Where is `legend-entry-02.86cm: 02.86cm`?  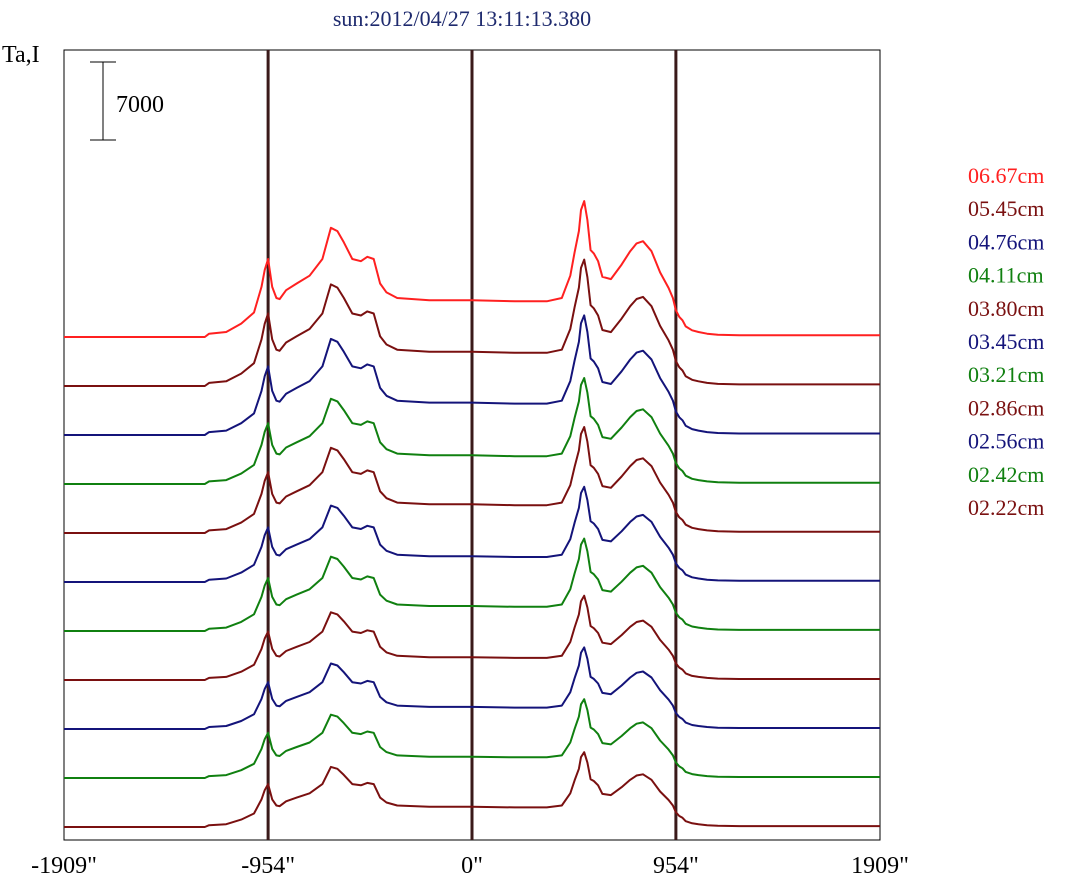 legend-entry-02.86cm: 02.86cm is located at coordinates (1006, 407).